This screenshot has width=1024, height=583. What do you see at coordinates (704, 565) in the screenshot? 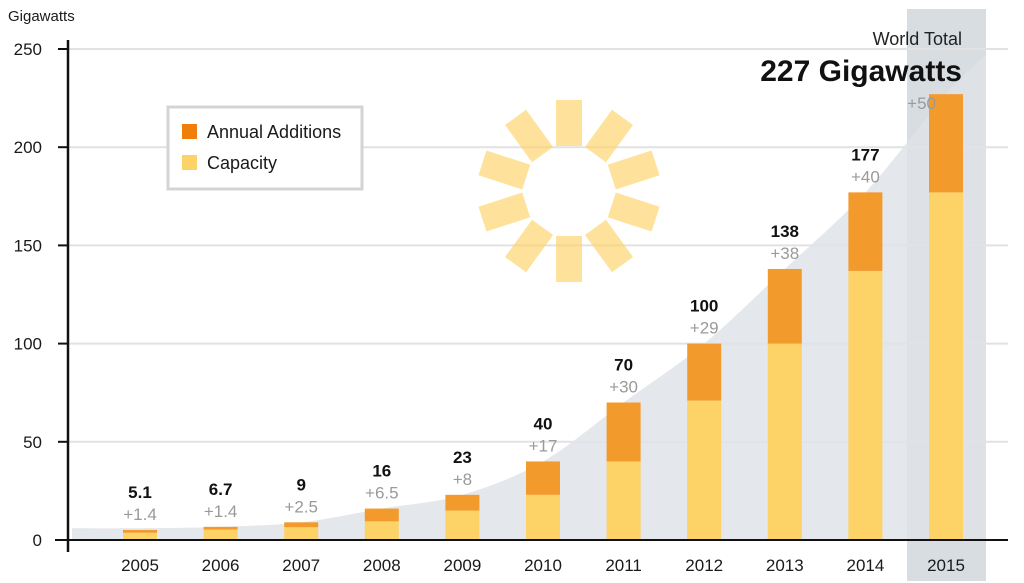
I see `x-tick-label: 2012` at bounding box center [704, 565].